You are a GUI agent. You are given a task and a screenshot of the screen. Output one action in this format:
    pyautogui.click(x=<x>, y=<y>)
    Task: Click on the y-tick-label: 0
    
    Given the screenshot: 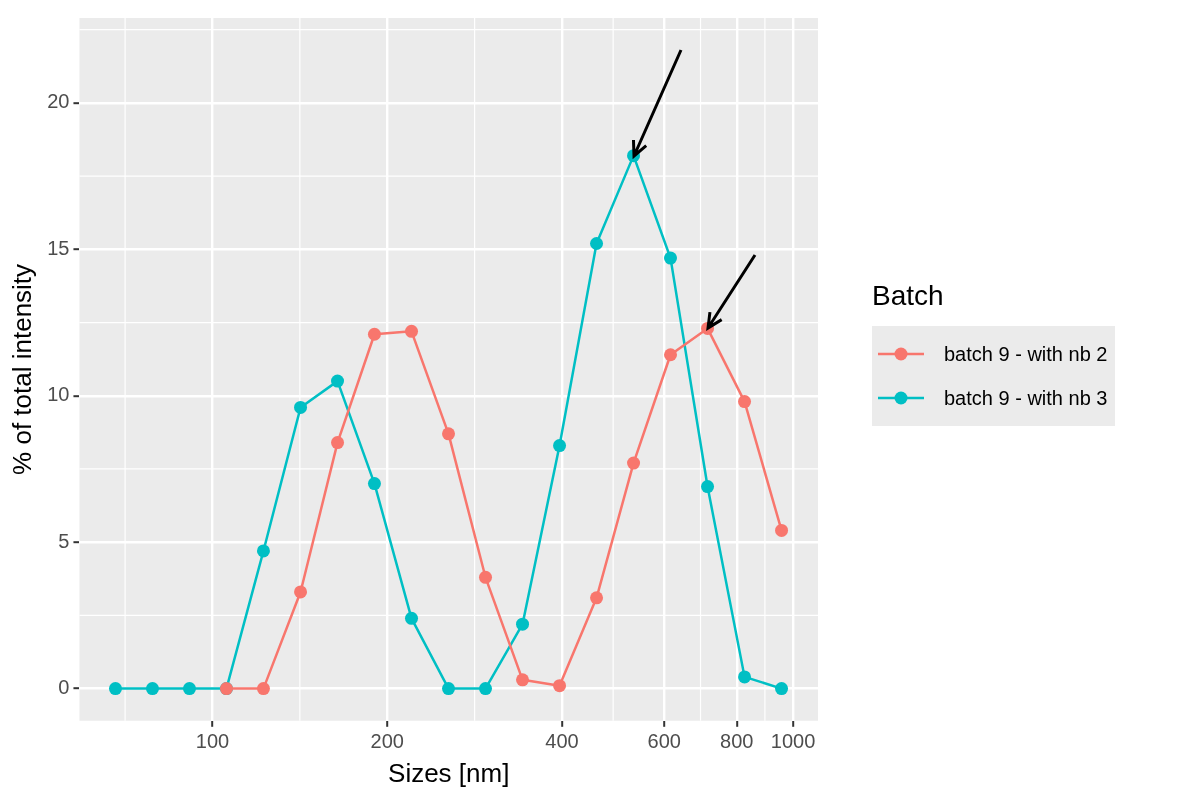 What is the action you would take?
    pyautogui.click(x=64, y=687)
    